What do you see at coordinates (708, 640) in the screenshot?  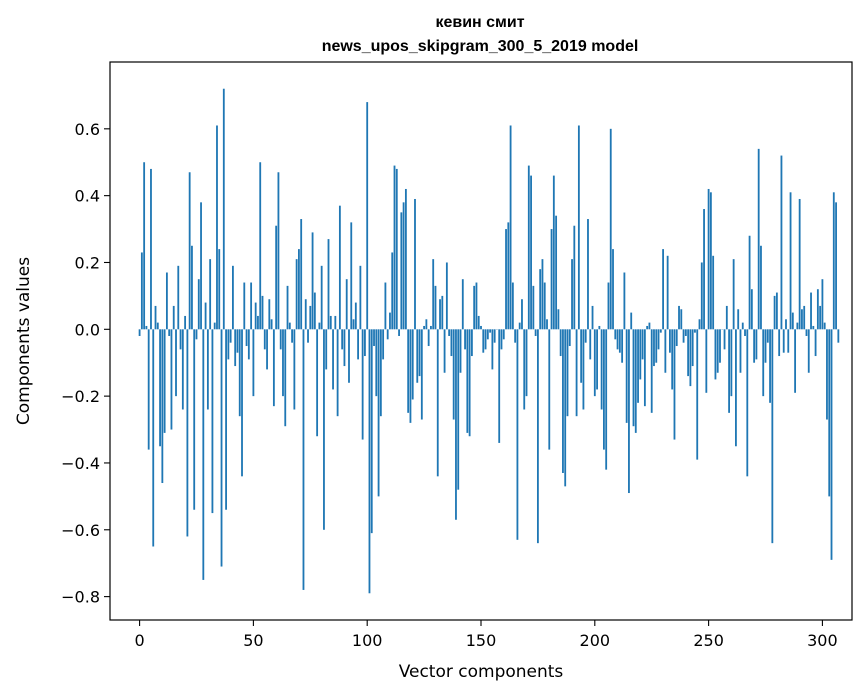 I see `x-tick-label: 250` at bounding box center [708, 640].